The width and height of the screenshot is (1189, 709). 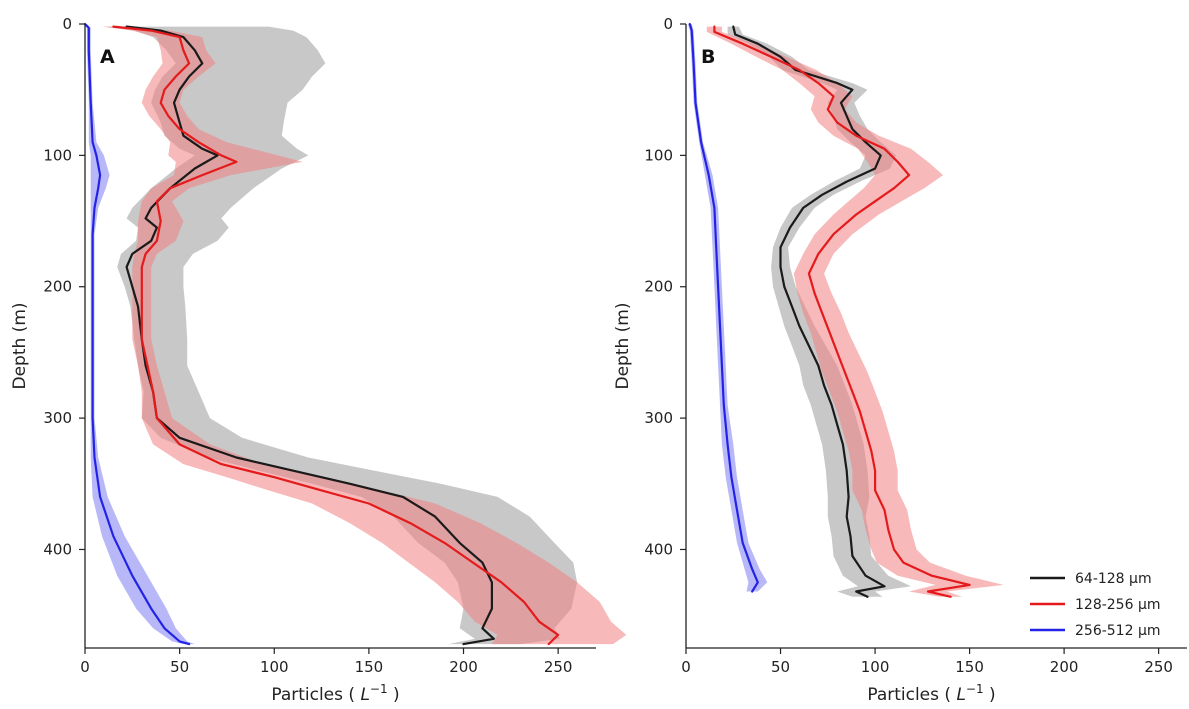 I want to click on x-tick-label-a: 250, so click(x=558, y=667).